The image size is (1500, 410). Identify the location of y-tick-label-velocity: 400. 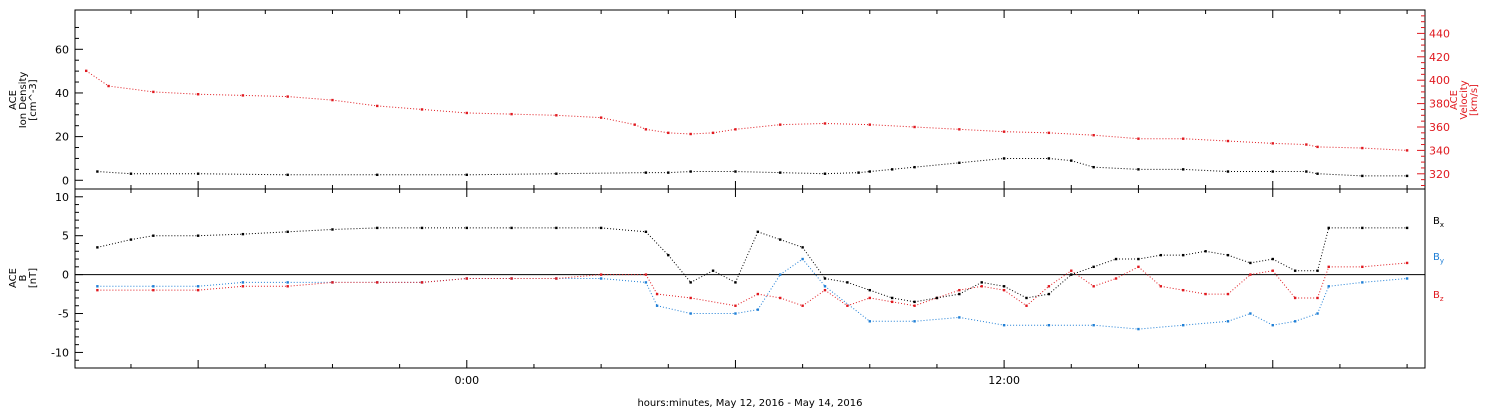
(1439, 80).